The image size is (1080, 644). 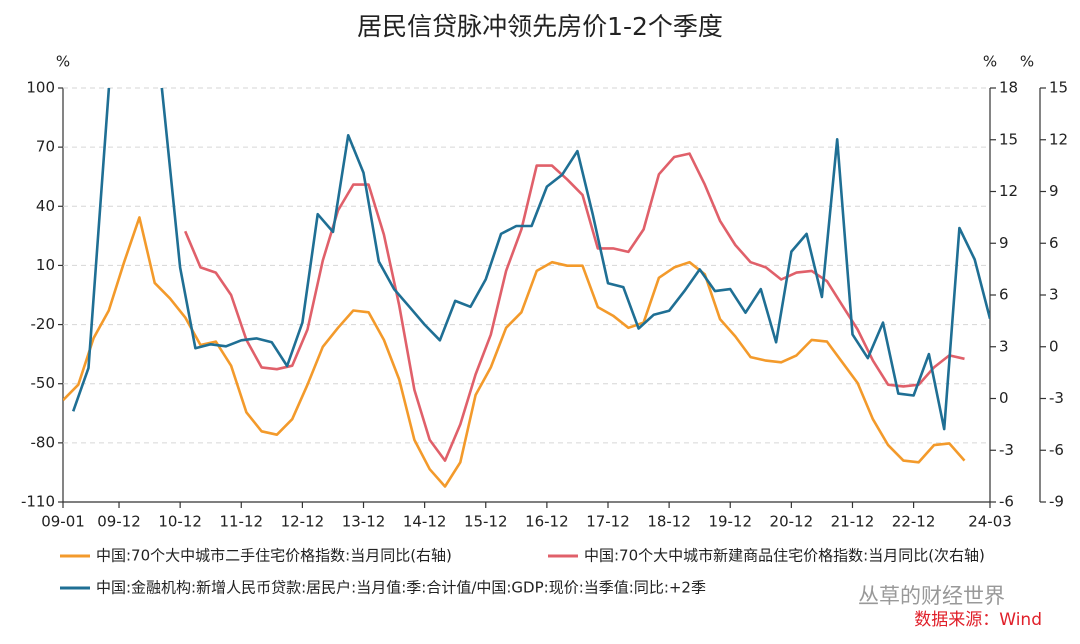 I want to click on legend-label: 中国:70个大中城市二手住宅价格指数:当月同比(右轴), so click(x=274, y=556).